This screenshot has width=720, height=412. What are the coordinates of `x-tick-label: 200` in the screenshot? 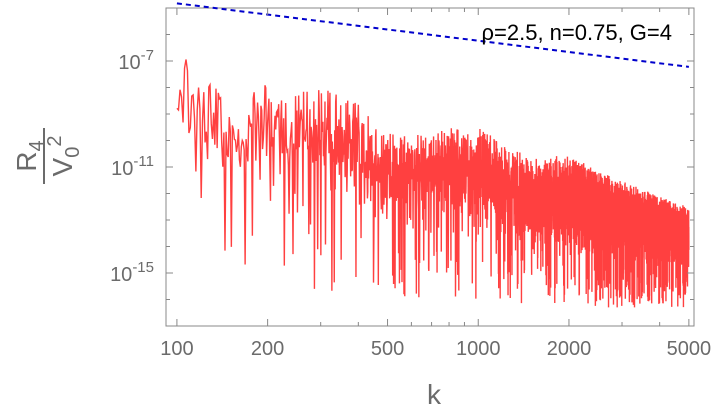 It's located at (267, 349).